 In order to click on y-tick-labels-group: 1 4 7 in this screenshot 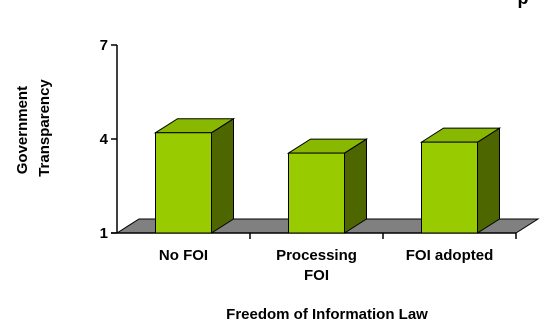, I will do `click(104, 139)`.